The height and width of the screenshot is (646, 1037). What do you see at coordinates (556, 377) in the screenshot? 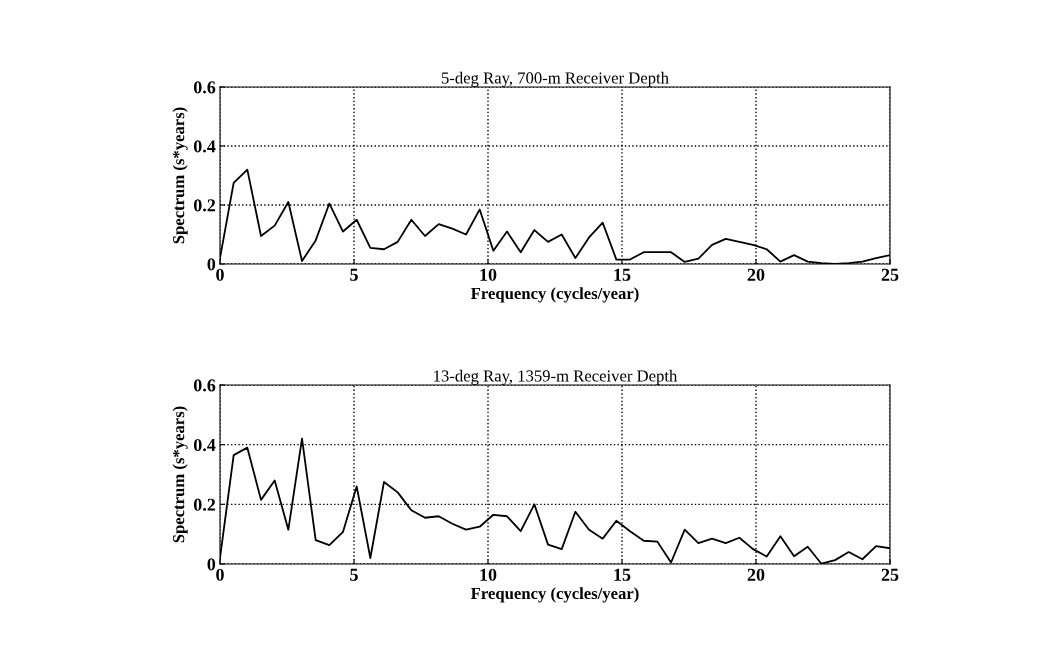
I see `chart-title: 13-deg Ray, 1359-m Receiver Depth` at bounding box center [556, 377].